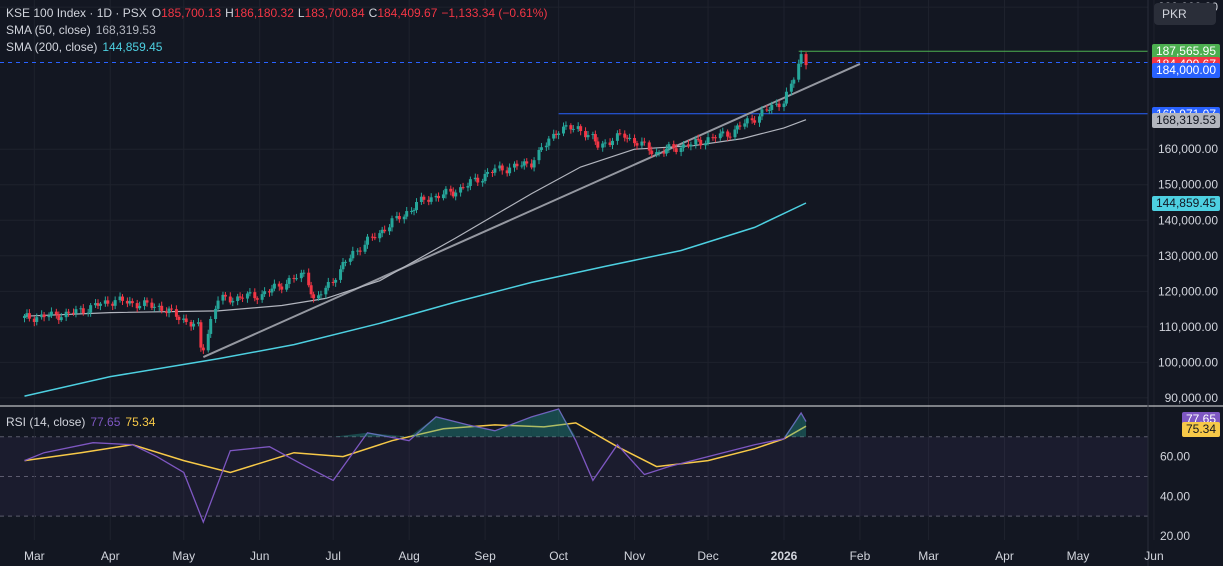 This screenshot has height=566, width=1223. Describe the element at coordinates (1188, 149) in the screenshot. I see `price-tick-label: 160,000.00` at that location.